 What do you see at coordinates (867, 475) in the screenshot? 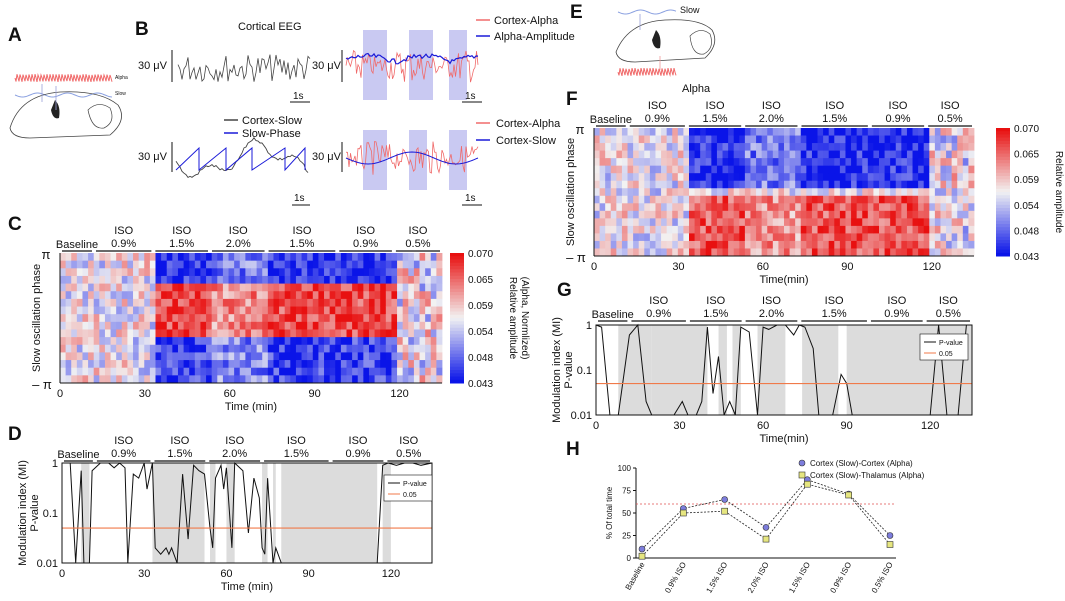
I see `legend-label: Cortex (Slow)-Thalamus (Alpha)` at bounding box center [867, 475].